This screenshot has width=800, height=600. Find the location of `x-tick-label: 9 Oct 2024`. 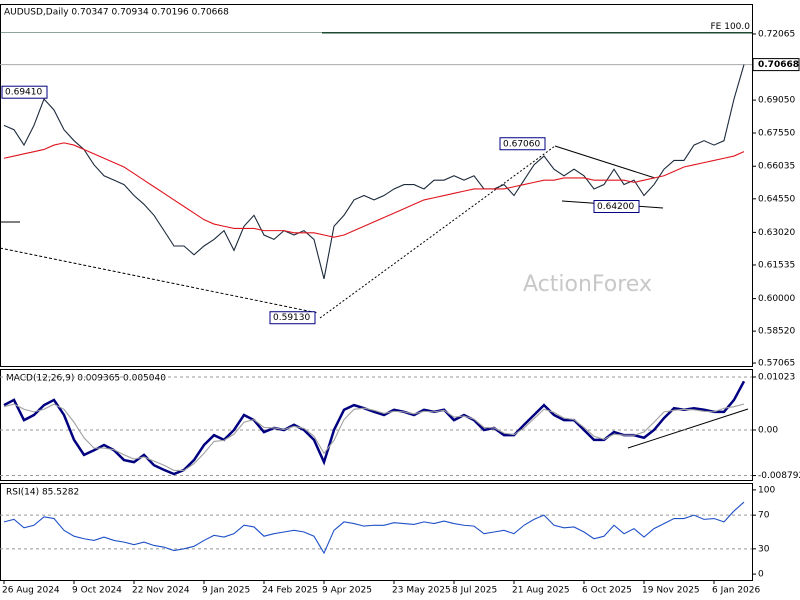

x-tick-label: 9 Oct 2024 is located at coordinates (97, 591).